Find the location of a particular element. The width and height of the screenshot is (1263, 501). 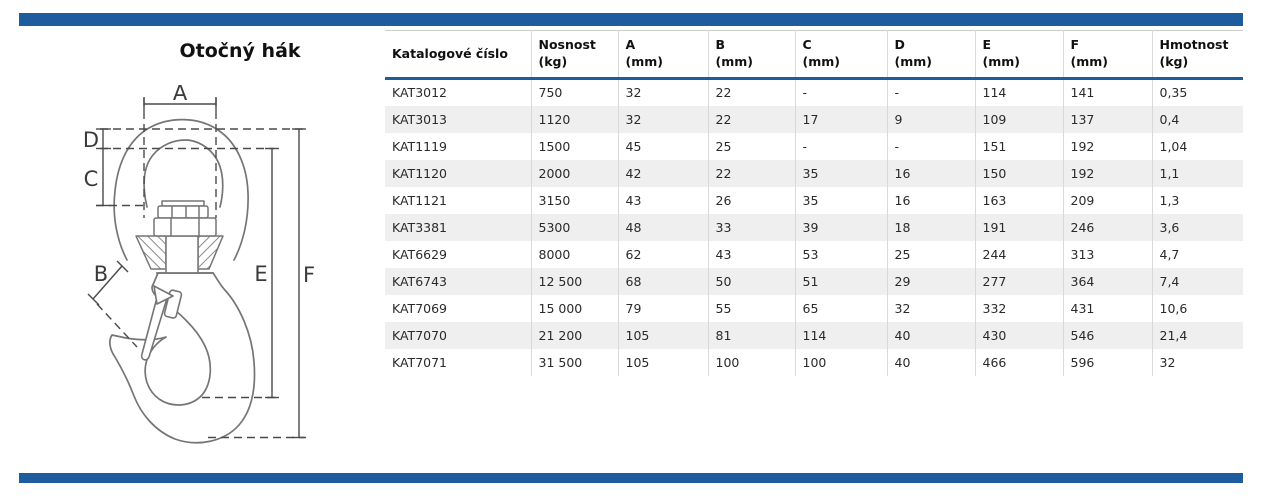

table-cell: 1500 is located at coordinates (574, 146).